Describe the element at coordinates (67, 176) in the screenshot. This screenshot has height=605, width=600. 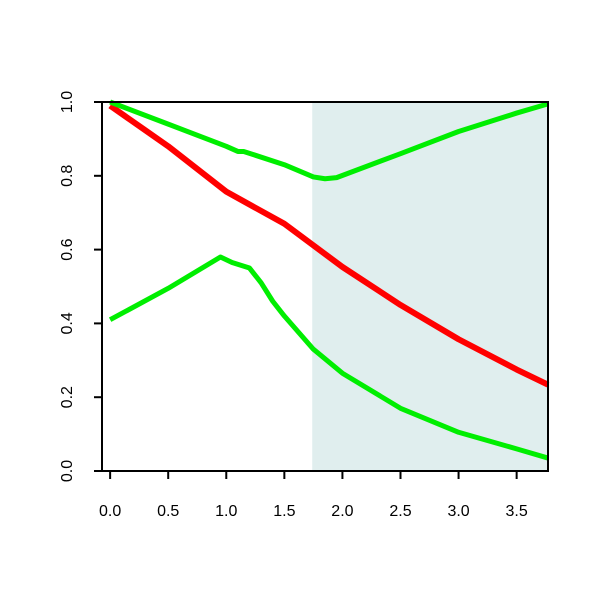
I see `y-tick-label: 0.8` at that location.